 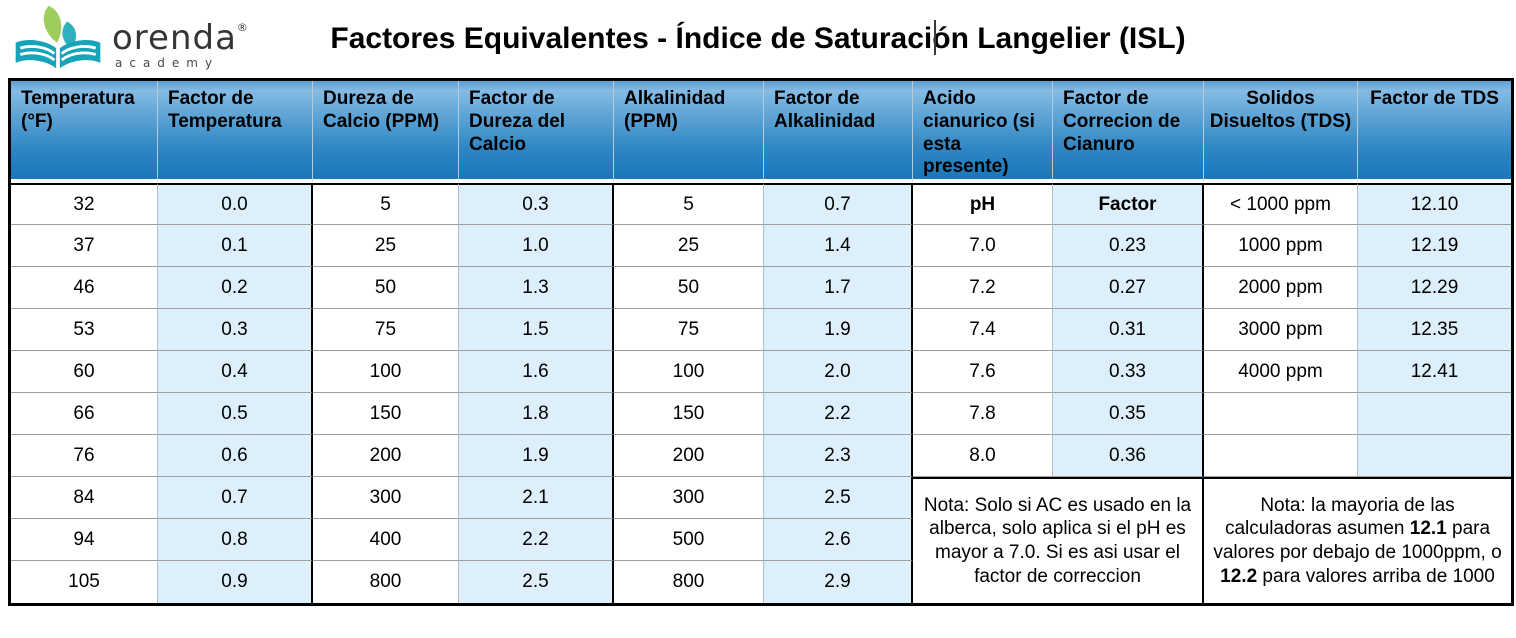 What do you see at coordinates (84, 204) in the screenshot?
I see `table-cell: 32` at bounding box center [84, 204].